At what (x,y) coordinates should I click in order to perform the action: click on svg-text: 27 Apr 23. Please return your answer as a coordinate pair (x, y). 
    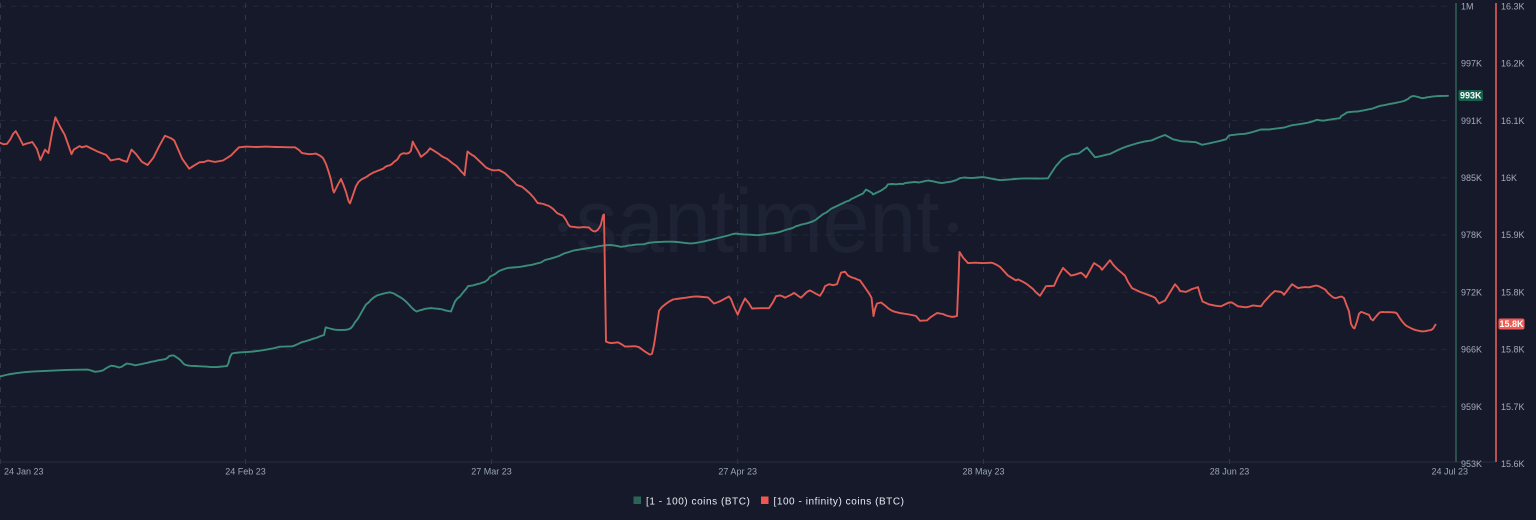
    Looking at the image, I should click on (737, 472).